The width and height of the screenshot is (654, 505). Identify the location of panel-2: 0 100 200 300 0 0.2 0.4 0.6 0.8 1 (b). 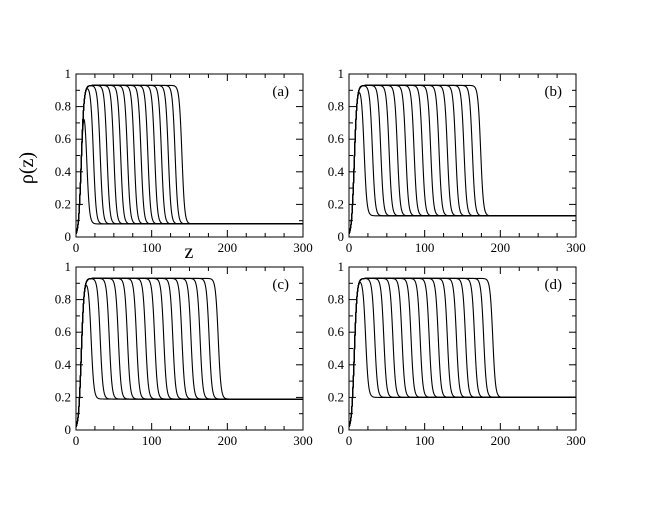
(457, 160).